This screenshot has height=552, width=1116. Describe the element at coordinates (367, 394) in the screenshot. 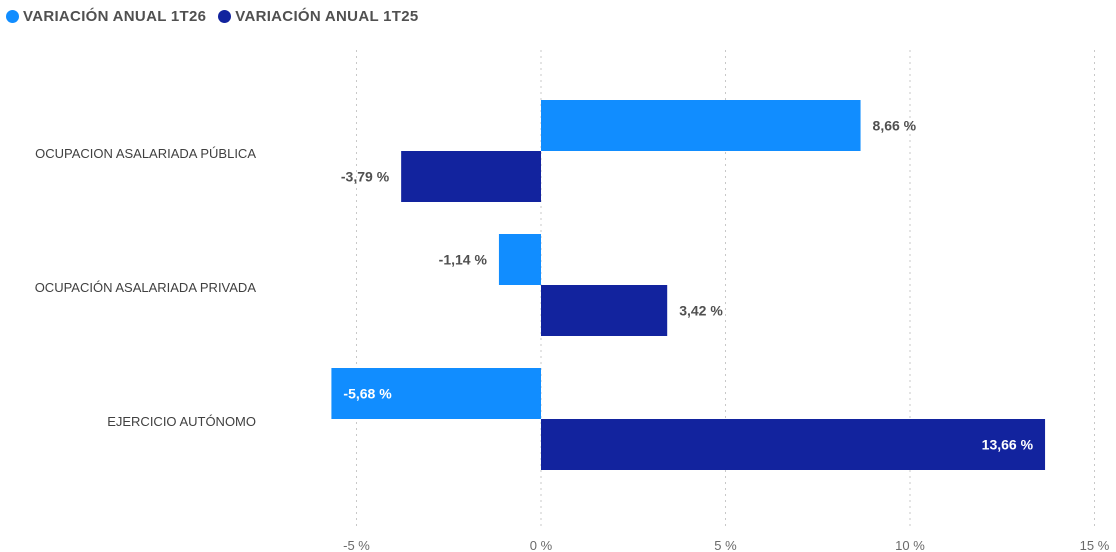

I see `data-label: -5,68 %` at that location.